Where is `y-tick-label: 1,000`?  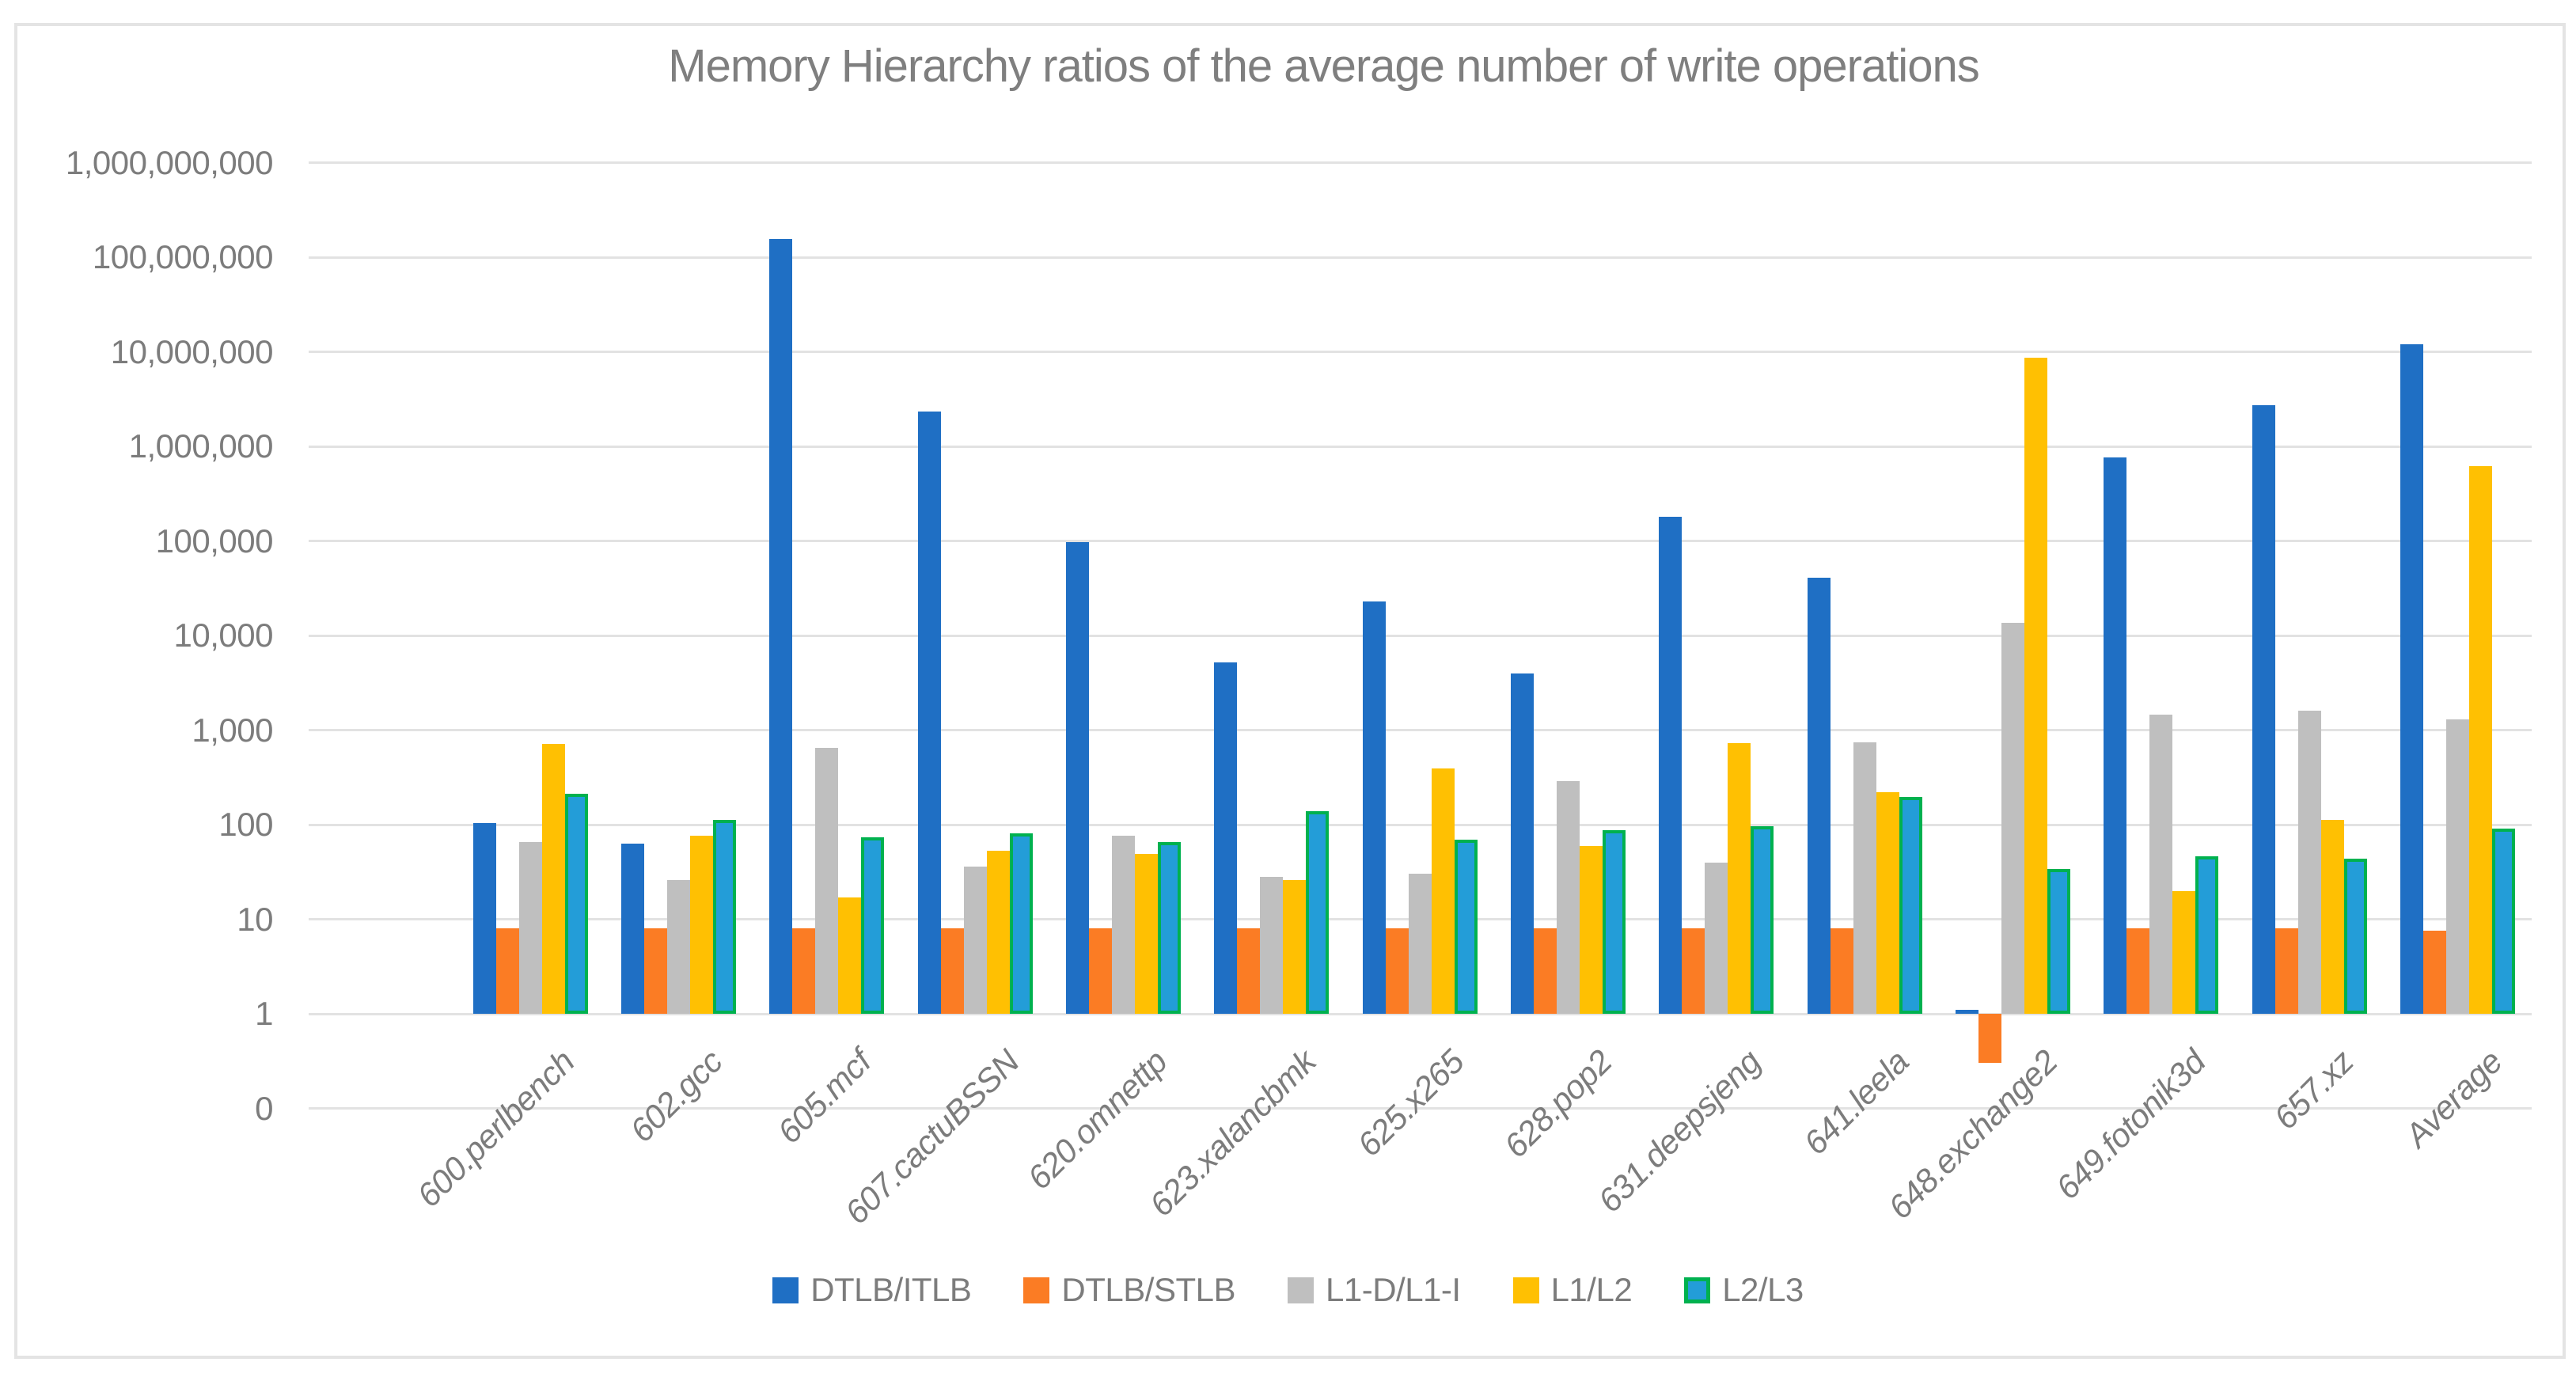
y-tick-label: 1,000 is located at coordinates (232, 730).